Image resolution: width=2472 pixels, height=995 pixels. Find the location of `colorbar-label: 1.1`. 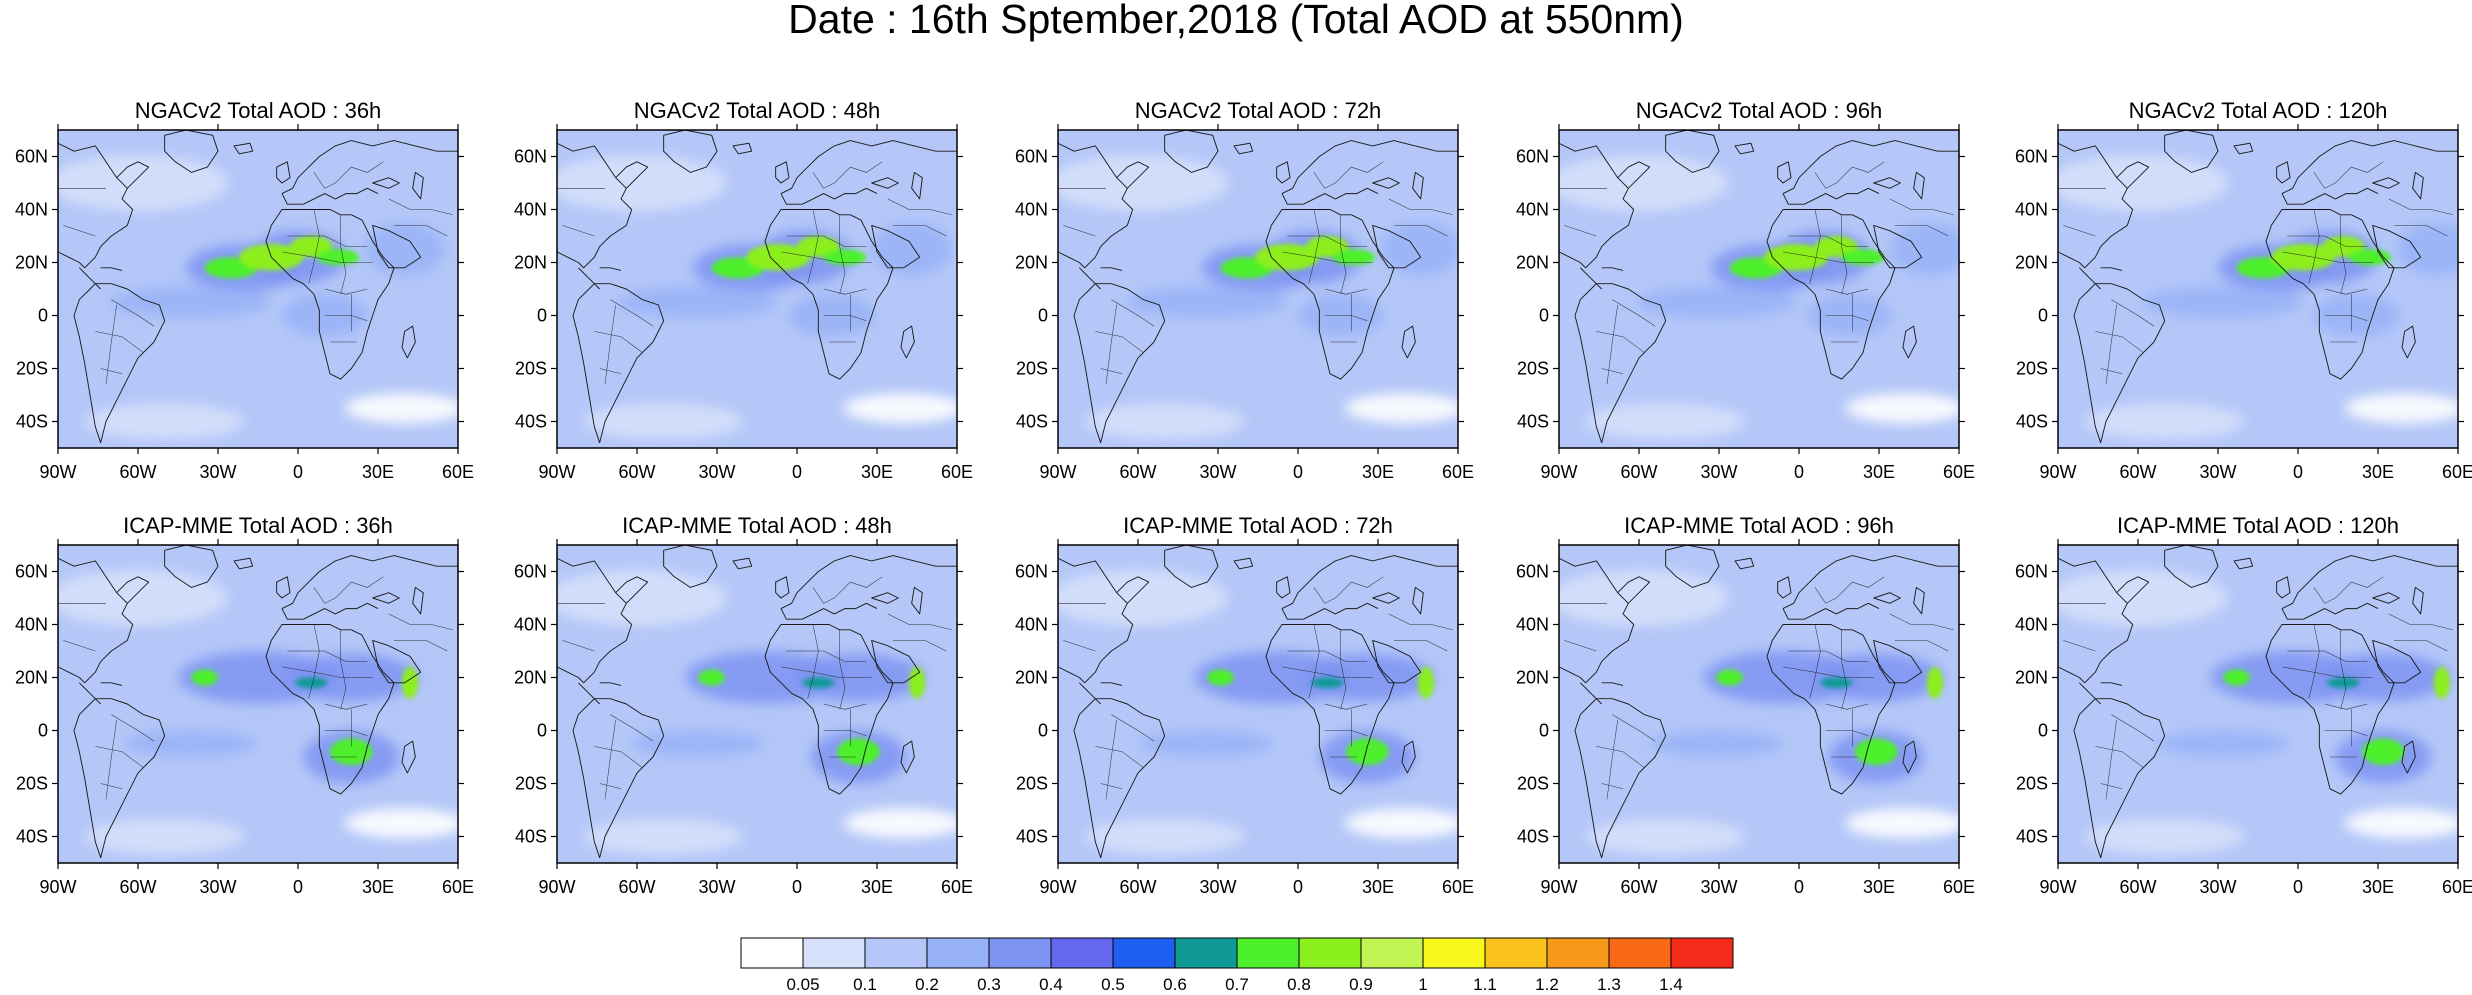

colorbar-label: 1.1 is located at coordinates (1485, 984).